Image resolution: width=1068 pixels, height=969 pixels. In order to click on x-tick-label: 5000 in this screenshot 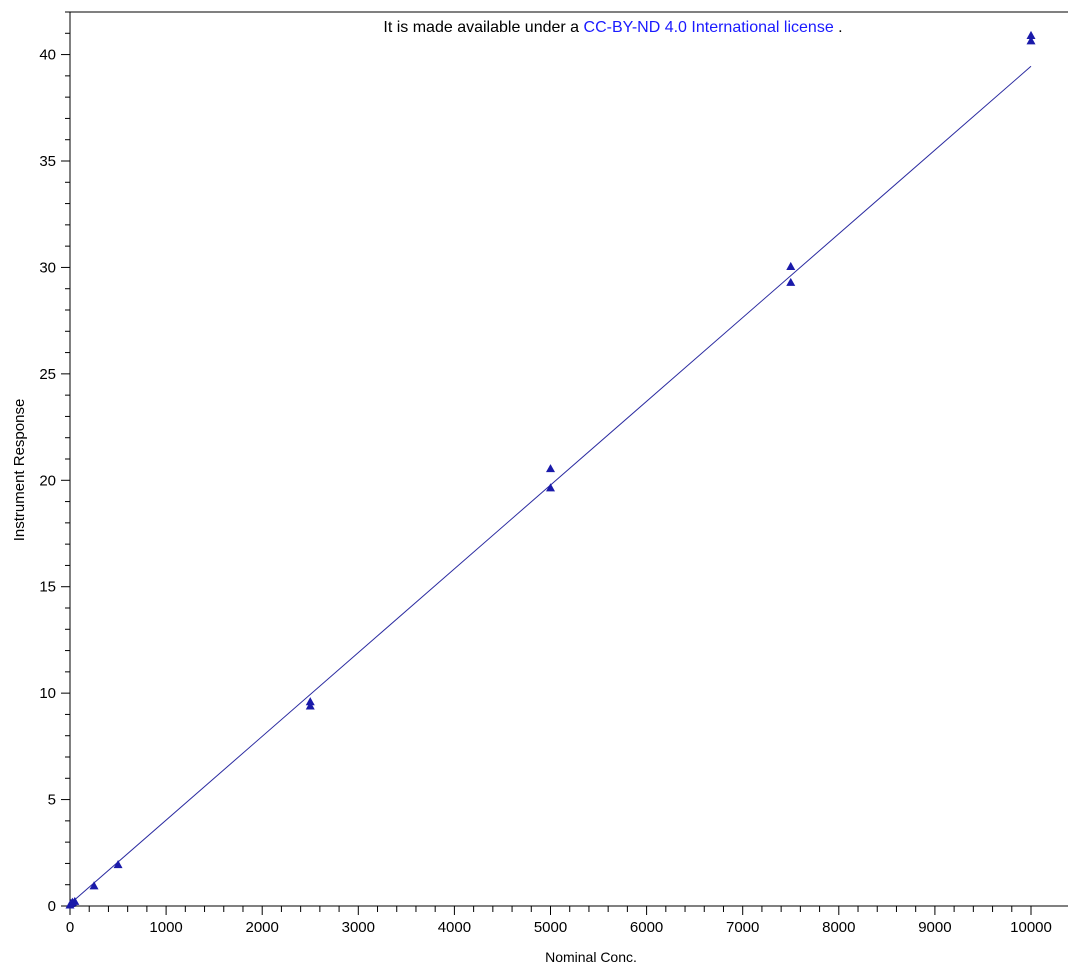, I will do `click(550, 927)`.